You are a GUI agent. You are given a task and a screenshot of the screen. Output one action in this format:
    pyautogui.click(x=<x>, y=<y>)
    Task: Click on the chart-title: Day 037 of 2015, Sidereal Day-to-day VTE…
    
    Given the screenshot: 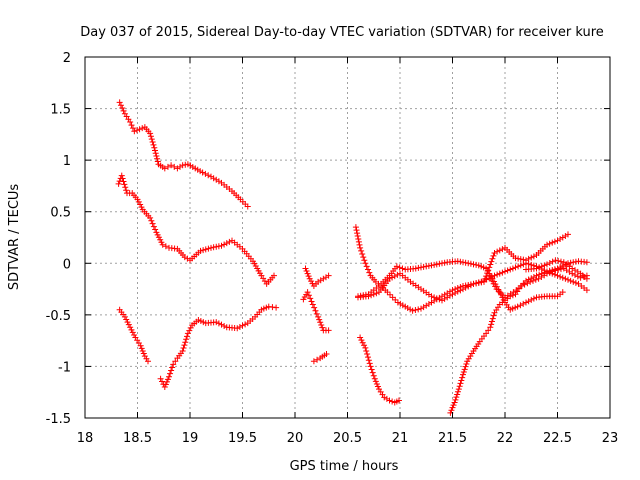 What is the action you would take?
    pyautogui.click(x=342, y=32)
    